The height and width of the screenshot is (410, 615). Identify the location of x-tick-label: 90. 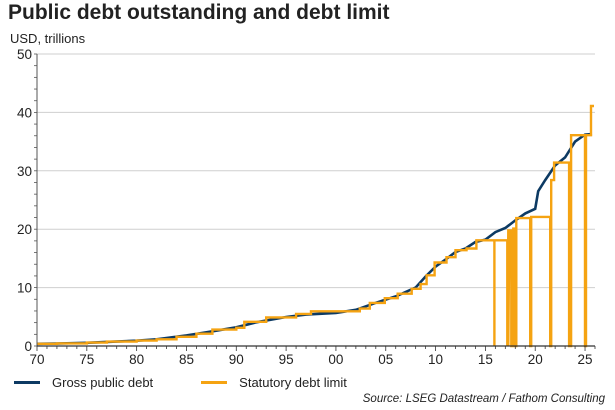
(236, 359).